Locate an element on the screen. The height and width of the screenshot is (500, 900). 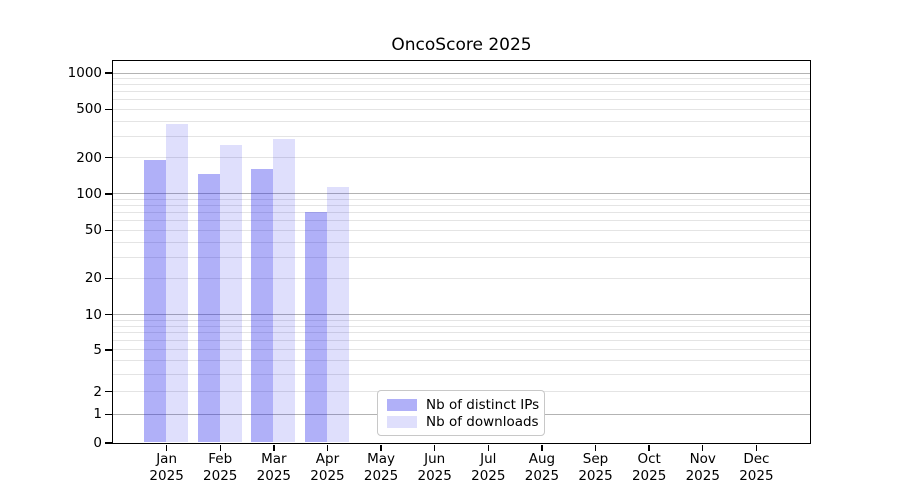
x-tick-label-jan: Jan 2025 is located at coordinates (166, 467).